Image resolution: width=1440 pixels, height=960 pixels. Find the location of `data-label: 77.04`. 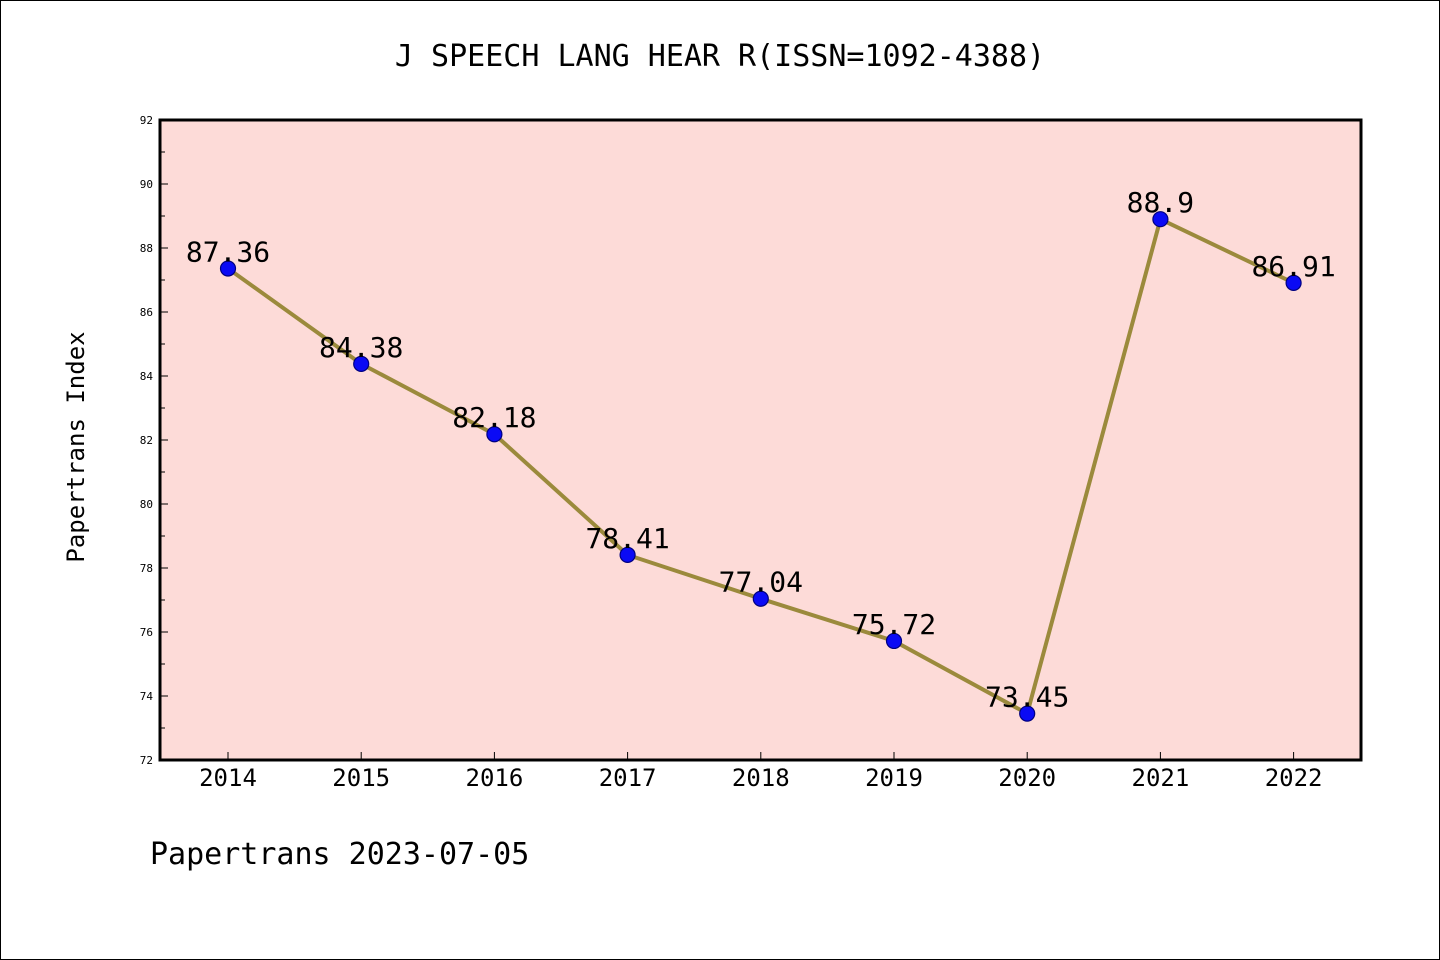

data-label: 77.04 is located at coordinates (761, 582).